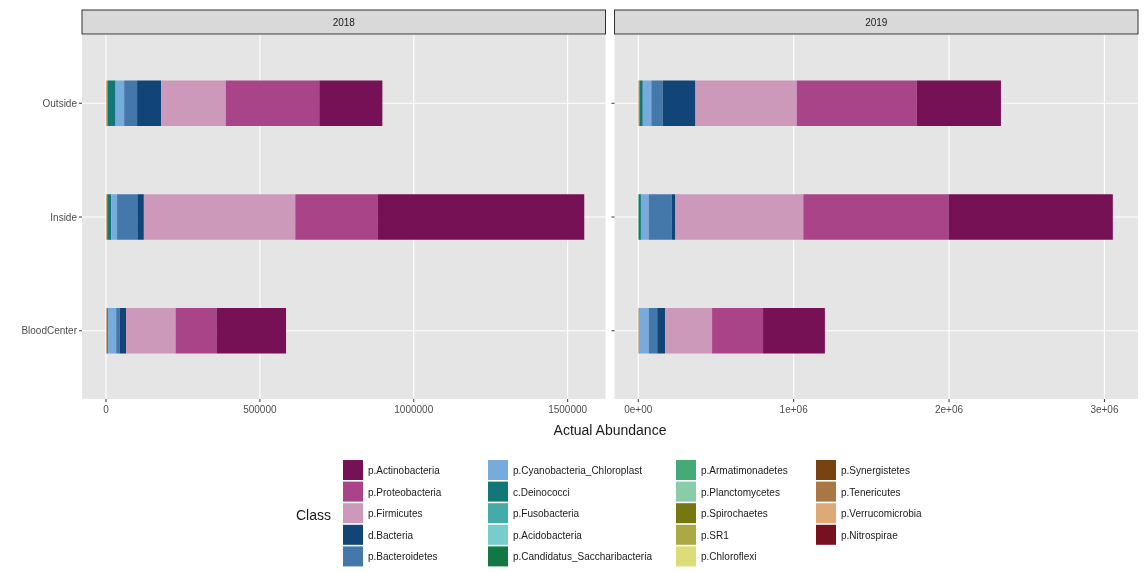  Describe the element at coordinates (260, 409) in the screenshot. I see `x-tick-label: 500000` at that location.